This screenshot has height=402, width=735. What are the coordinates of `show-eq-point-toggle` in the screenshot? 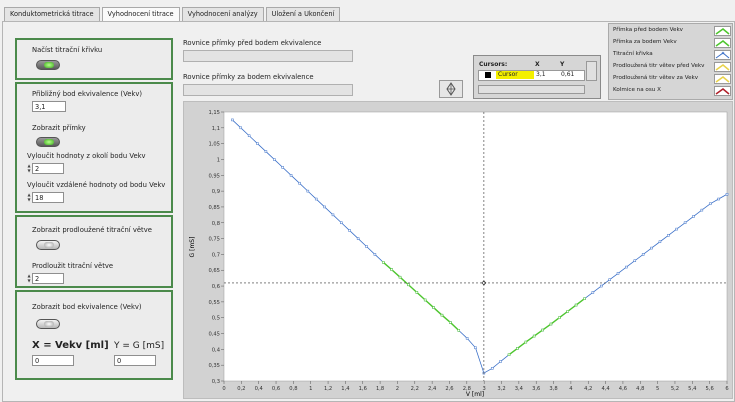 It's located at (48, 324).